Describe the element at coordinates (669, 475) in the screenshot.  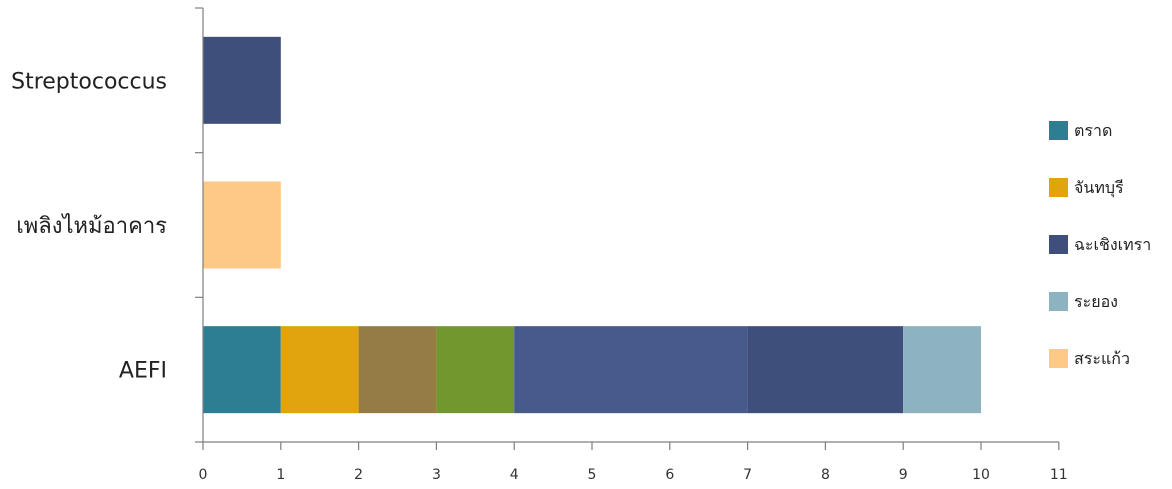
I see `x-tick-label: 6` at that location.